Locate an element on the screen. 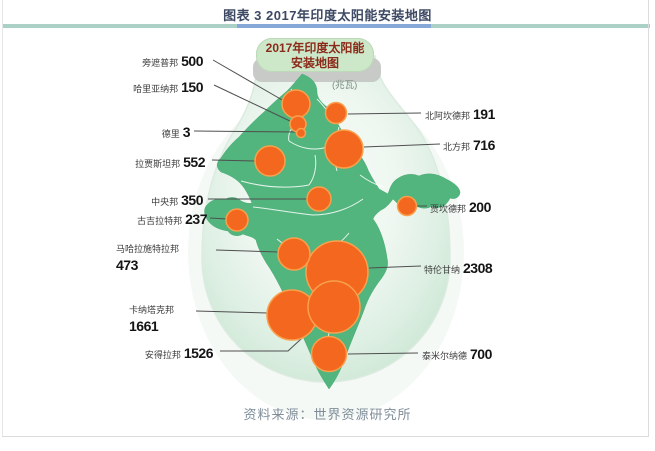 This screenshot has height=451, width=655. state-label-rajasthan: 拉贾斯坦邦 552 is located at coordinates (170, 162).